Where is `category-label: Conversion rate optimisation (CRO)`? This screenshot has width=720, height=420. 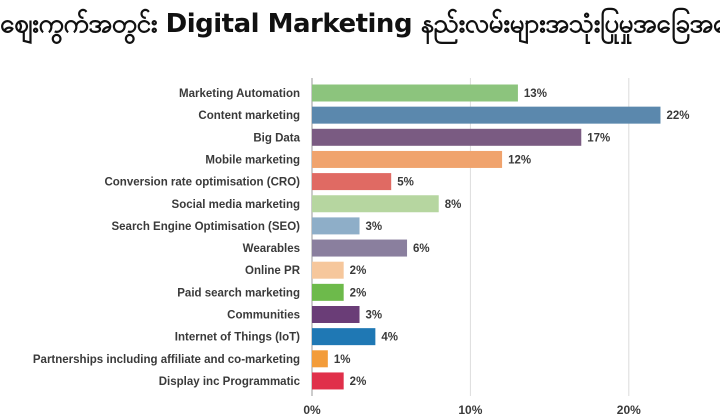
category-label: Conversion rate optimisation (CRO) is located at coordinates (202, 183).